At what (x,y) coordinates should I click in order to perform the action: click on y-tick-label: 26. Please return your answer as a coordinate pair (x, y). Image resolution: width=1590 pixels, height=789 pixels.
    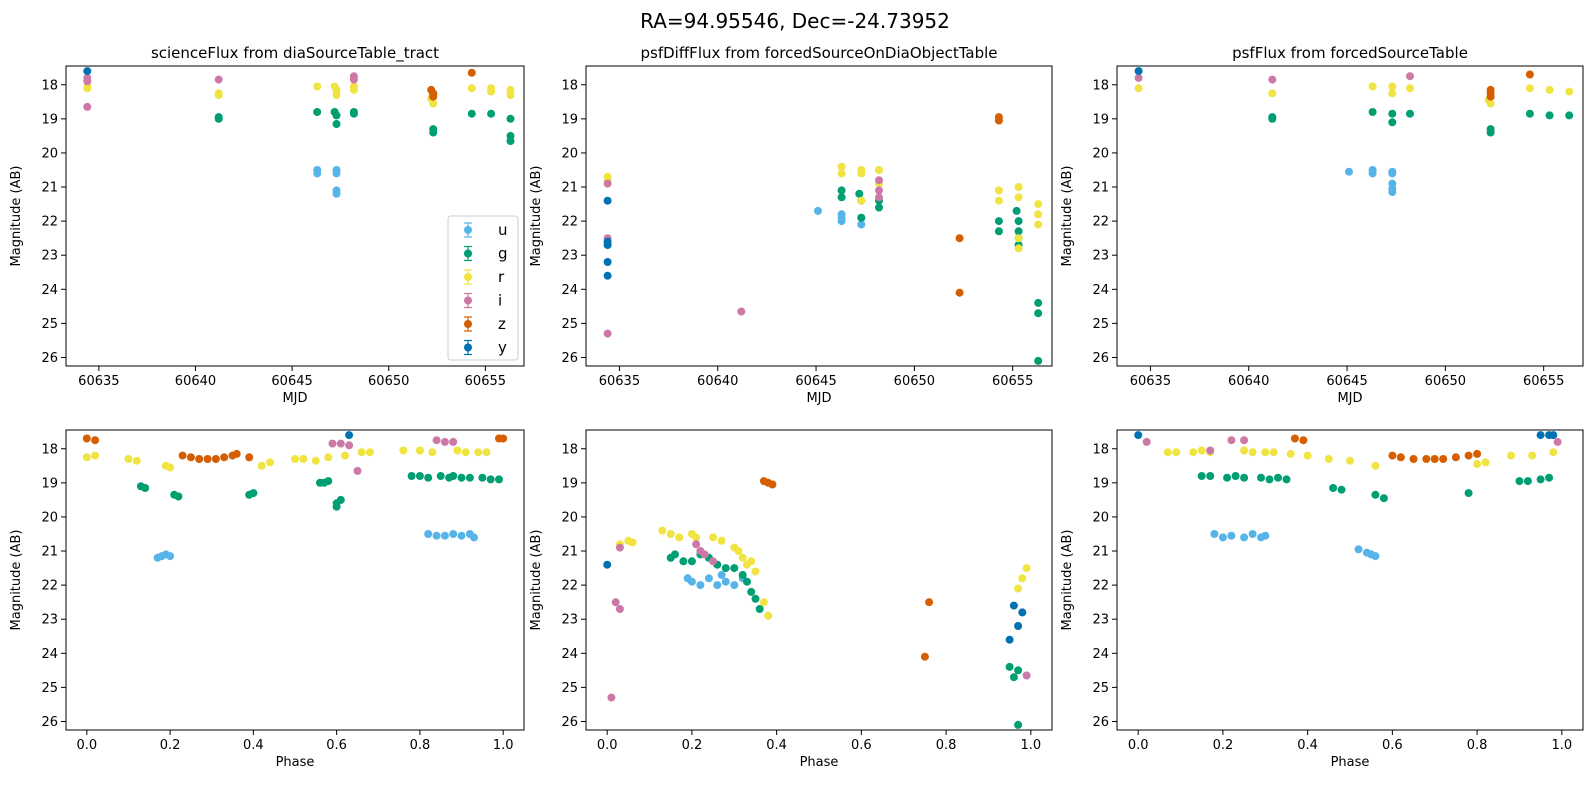
    Looking at the image, I should click on (569, 722).